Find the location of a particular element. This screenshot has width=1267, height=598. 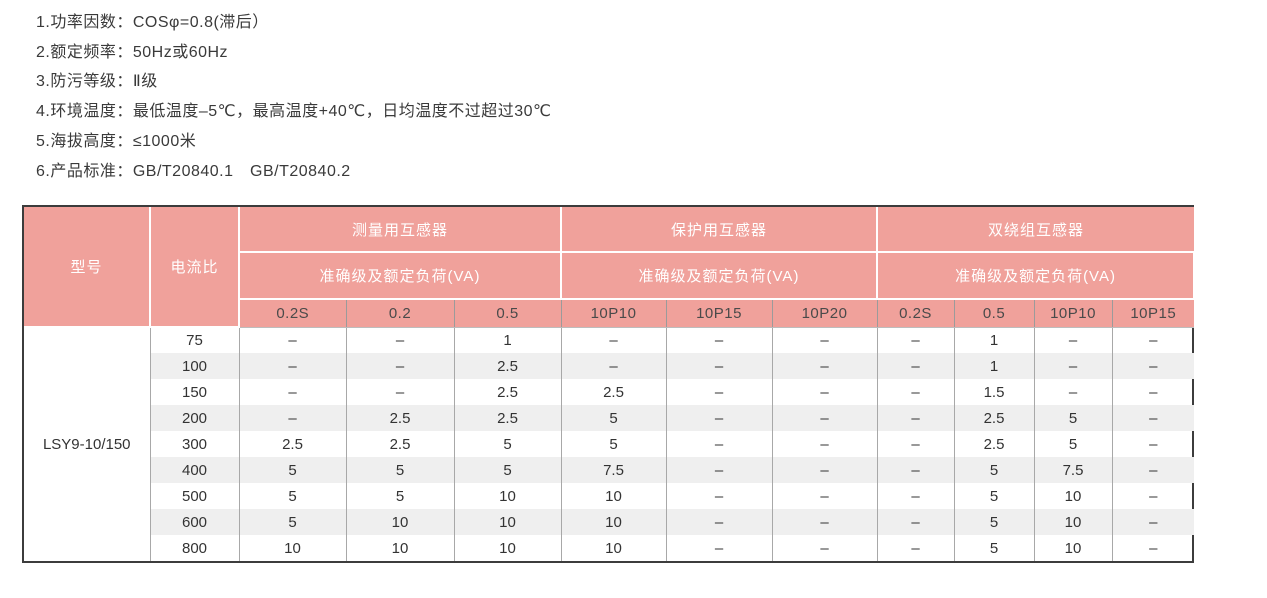

subgroup-header-measuring-burden: 准确级及额定负荷(VA) is located at coordinates (400, 275).